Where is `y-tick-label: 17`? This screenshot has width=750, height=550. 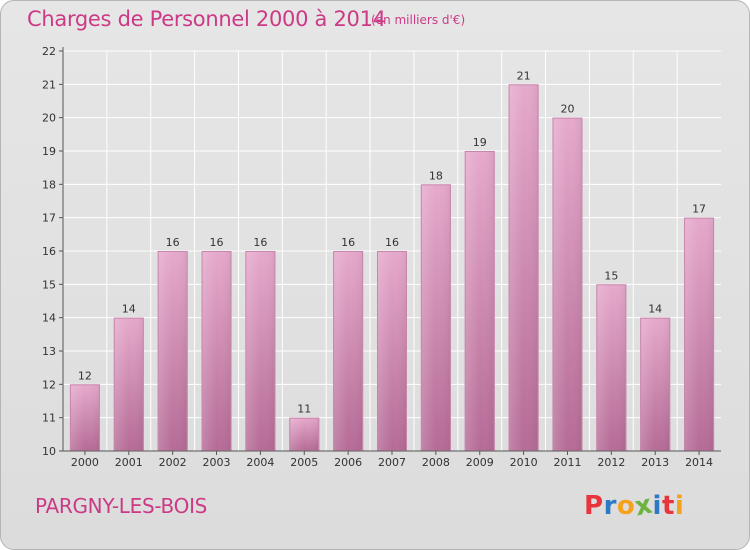
y-tick-label: 17 is located at coordinates (49, 218).